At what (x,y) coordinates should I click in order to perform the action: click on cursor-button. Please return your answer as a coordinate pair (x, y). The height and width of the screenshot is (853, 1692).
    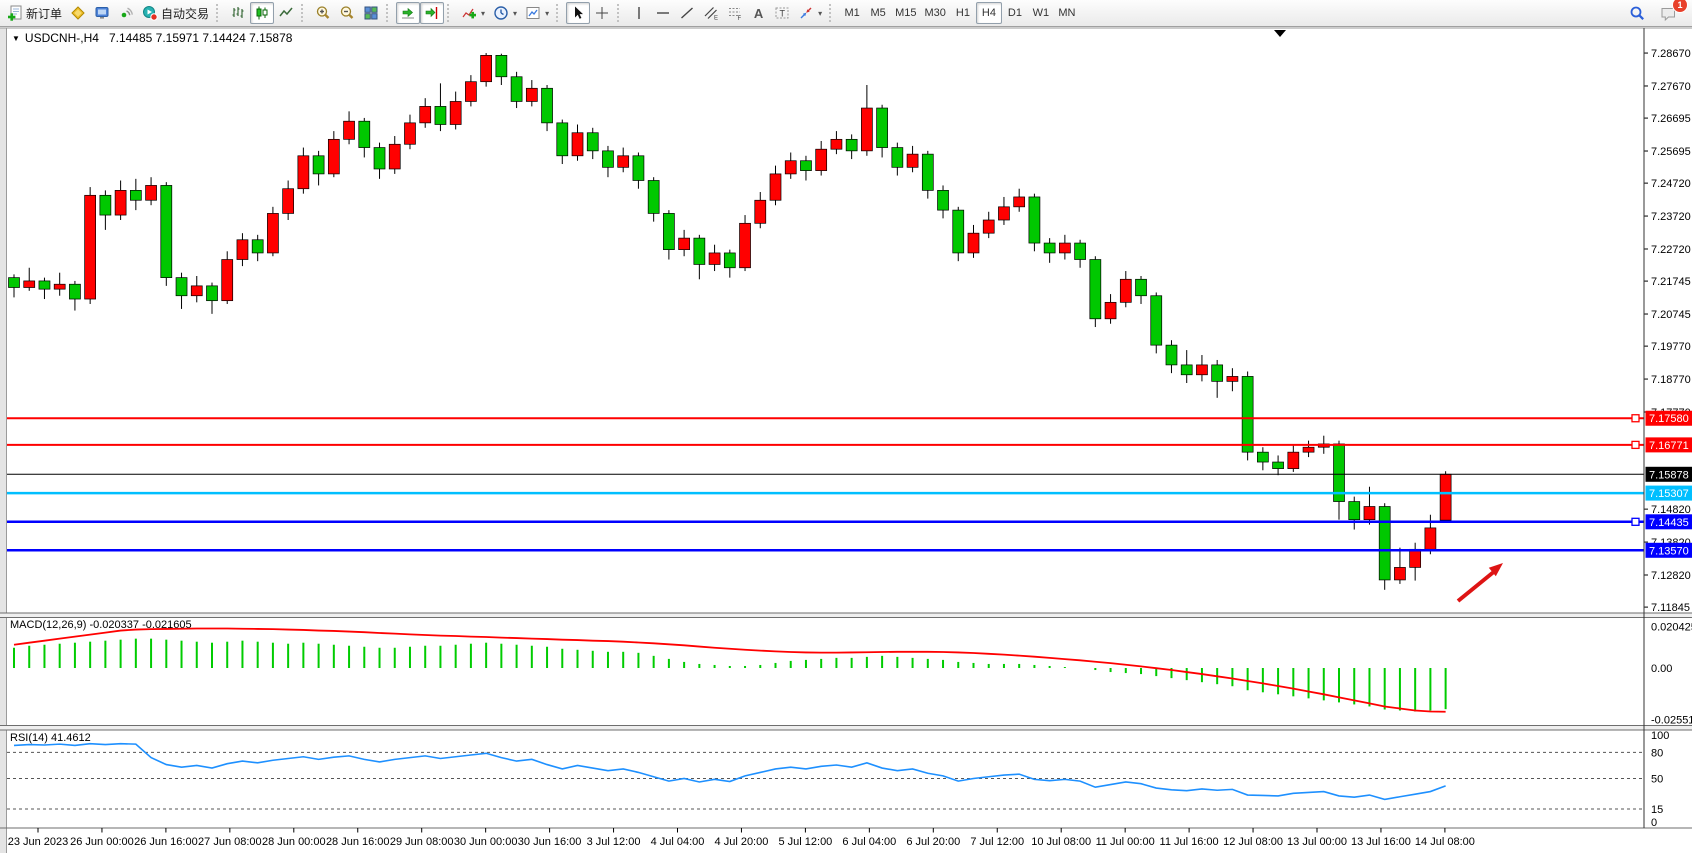
    Looking at the image, I should click on (578, 13).